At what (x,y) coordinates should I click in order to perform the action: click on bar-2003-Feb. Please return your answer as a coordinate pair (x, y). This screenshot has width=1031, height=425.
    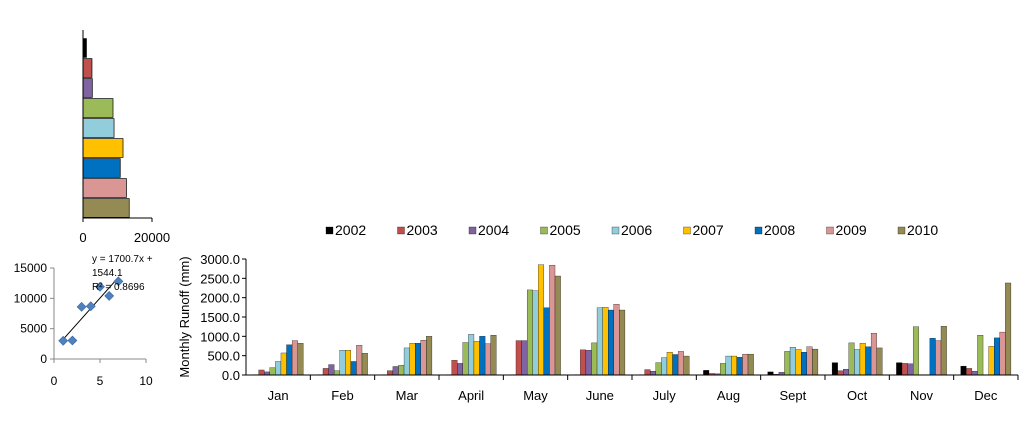
    Looking at the image, I should click on (325, 372).